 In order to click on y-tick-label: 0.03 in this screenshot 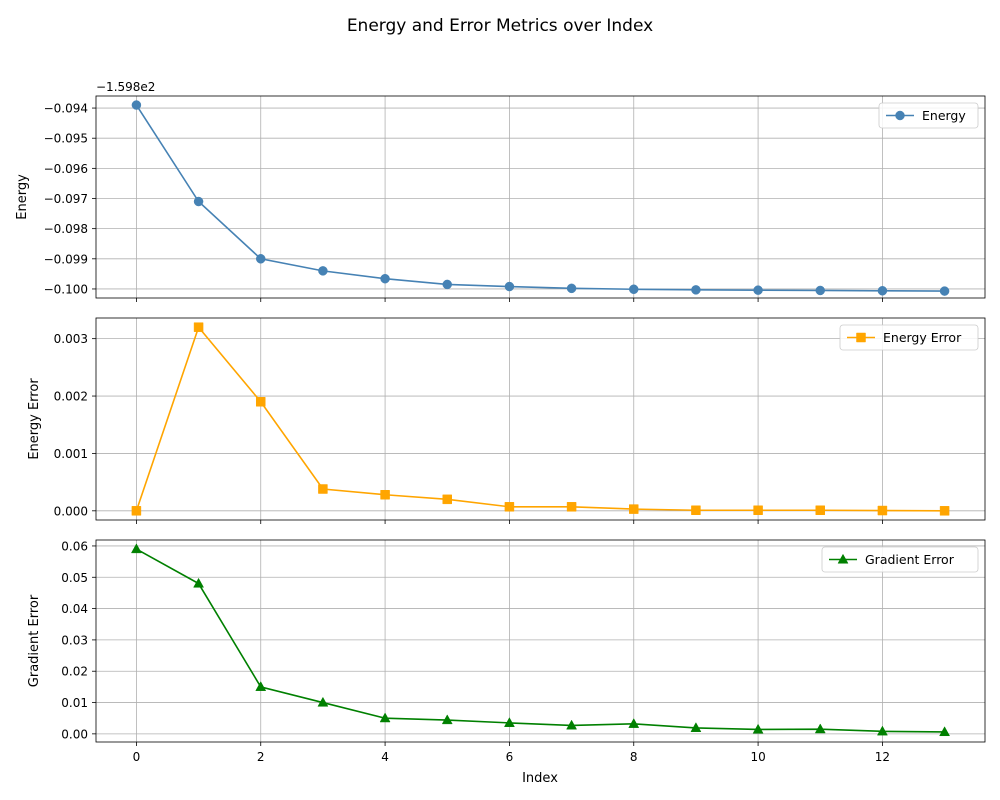, I will do `click(74, 640)`.